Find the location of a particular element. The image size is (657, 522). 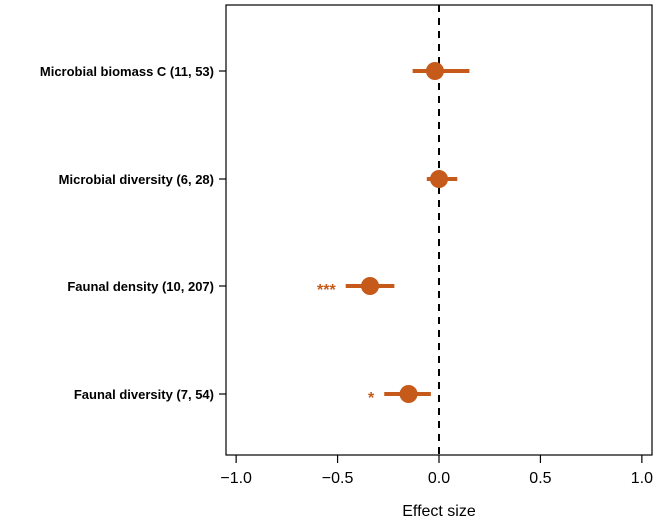

category-label: Microbial diversity (6, 28) is located at coordinates (136, 179).